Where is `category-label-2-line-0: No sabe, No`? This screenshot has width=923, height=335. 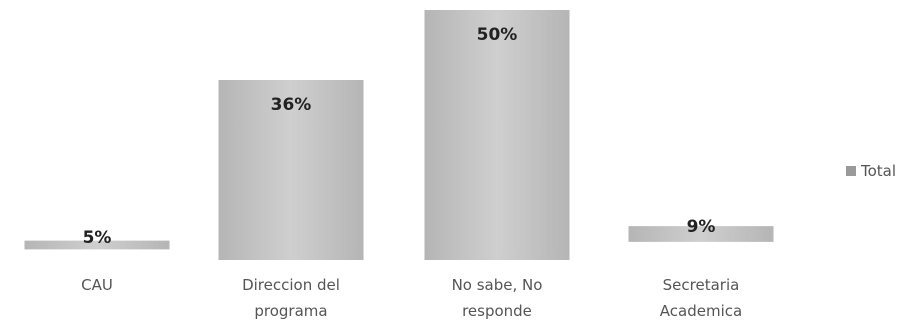
category-label-2-line-0: No sabe, No is located at coordinates (497, 285).